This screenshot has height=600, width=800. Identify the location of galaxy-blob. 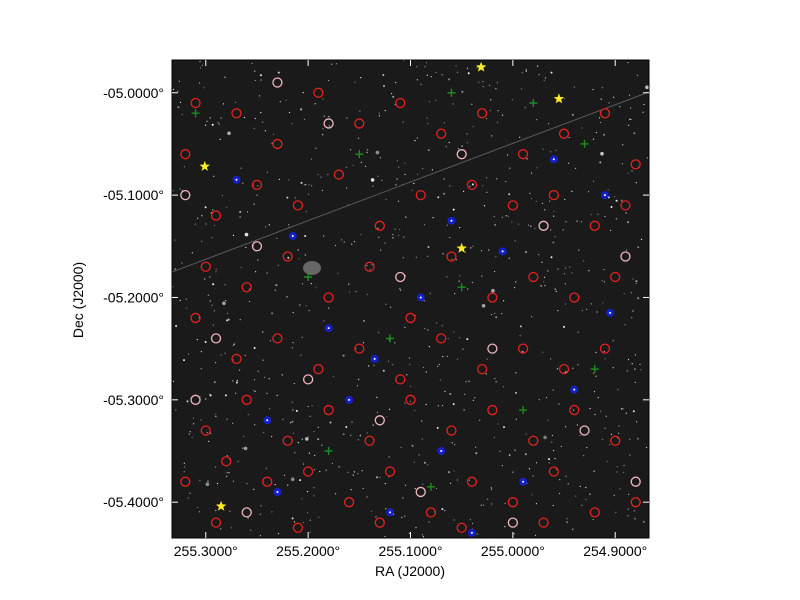
(312, 268).